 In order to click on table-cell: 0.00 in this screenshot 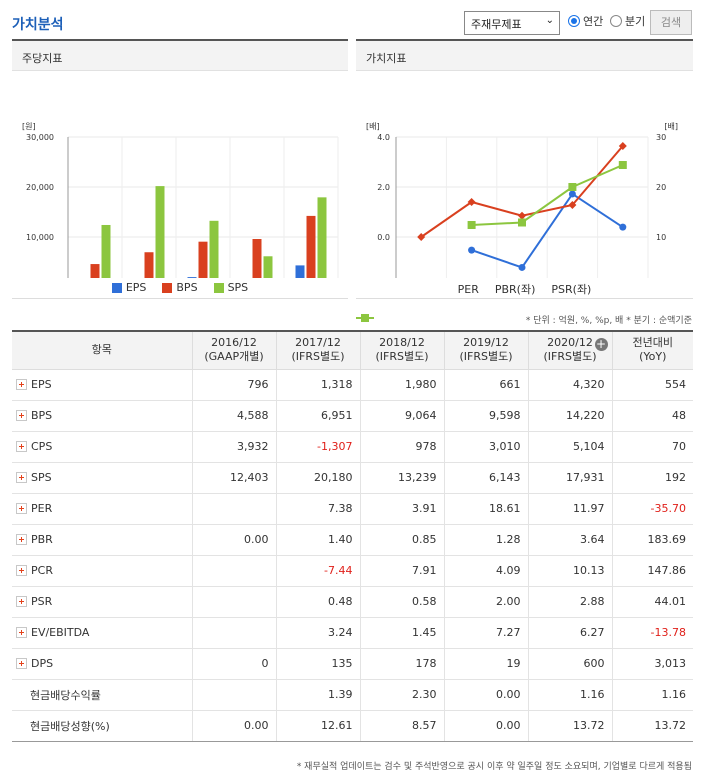, I will do `click(485, 726)`.